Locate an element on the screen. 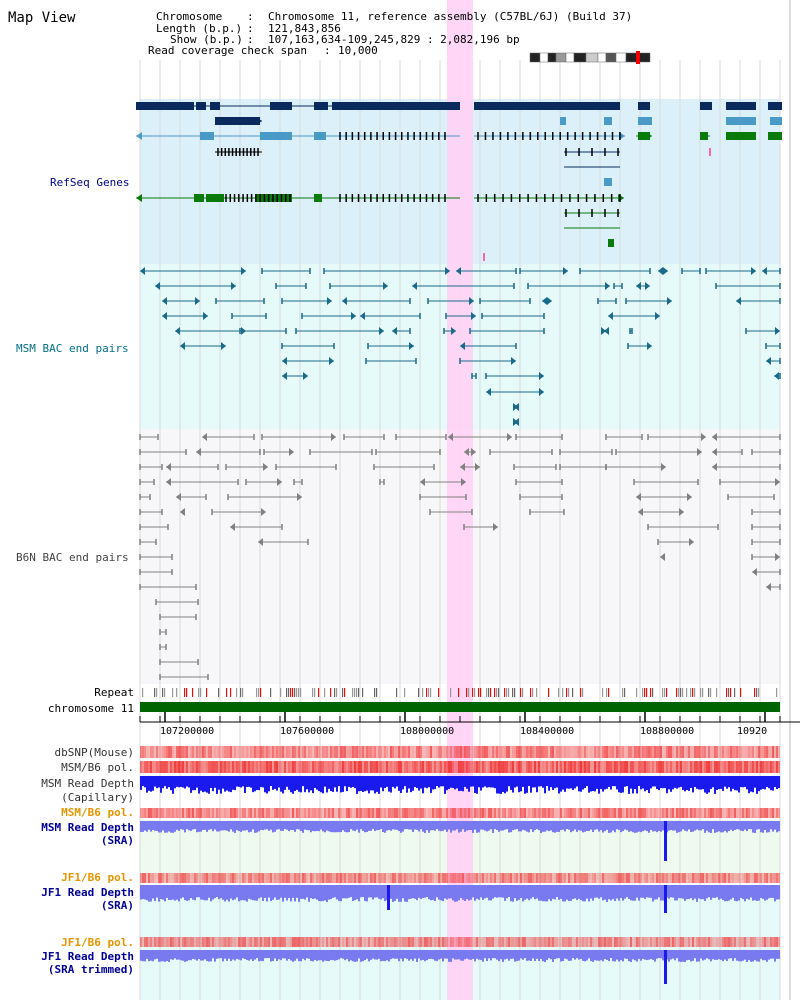 This screenshot has width=800, height=1000. track-label-refseq: RefSeq Genes is located at coordinates (90, 182).